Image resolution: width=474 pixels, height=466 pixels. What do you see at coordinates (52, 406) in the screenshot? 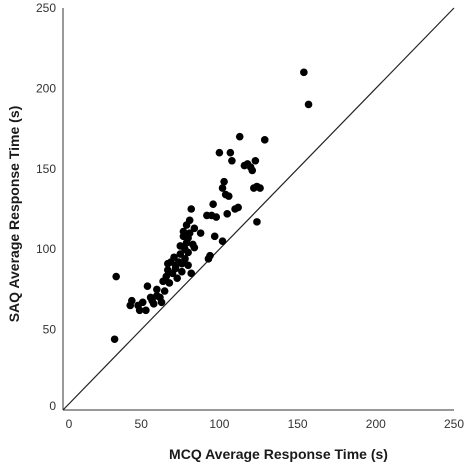
I see `y-tick-label: 0` at bounding box center [52, 406].